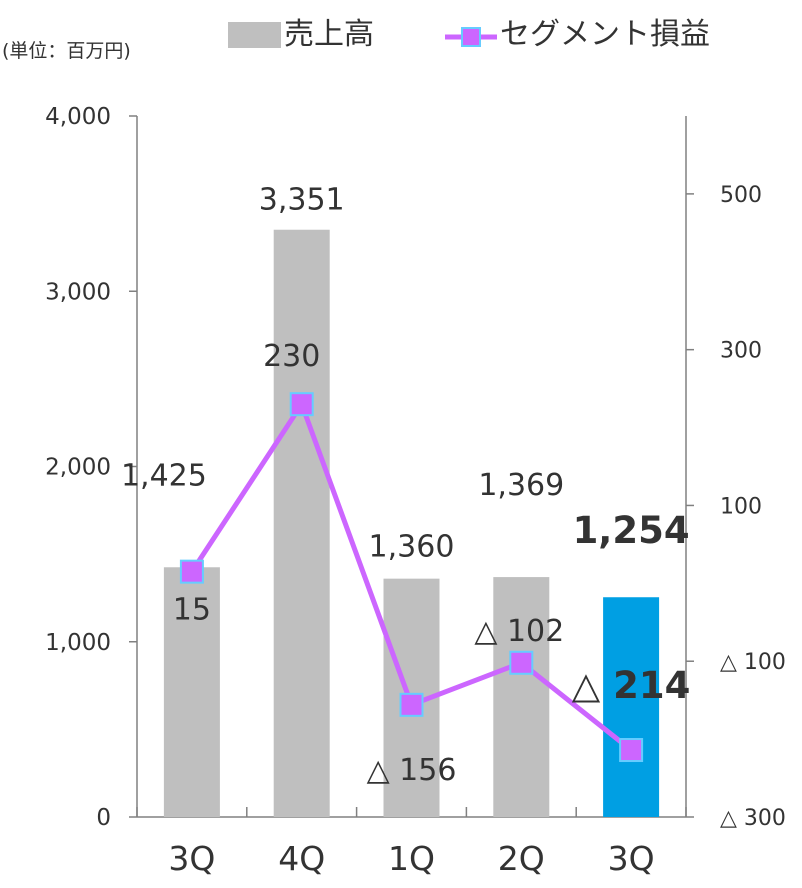 The width and height of the screenshot is (802, 888). I want to click on sales-data-label: 1,425, so click(164, 475).